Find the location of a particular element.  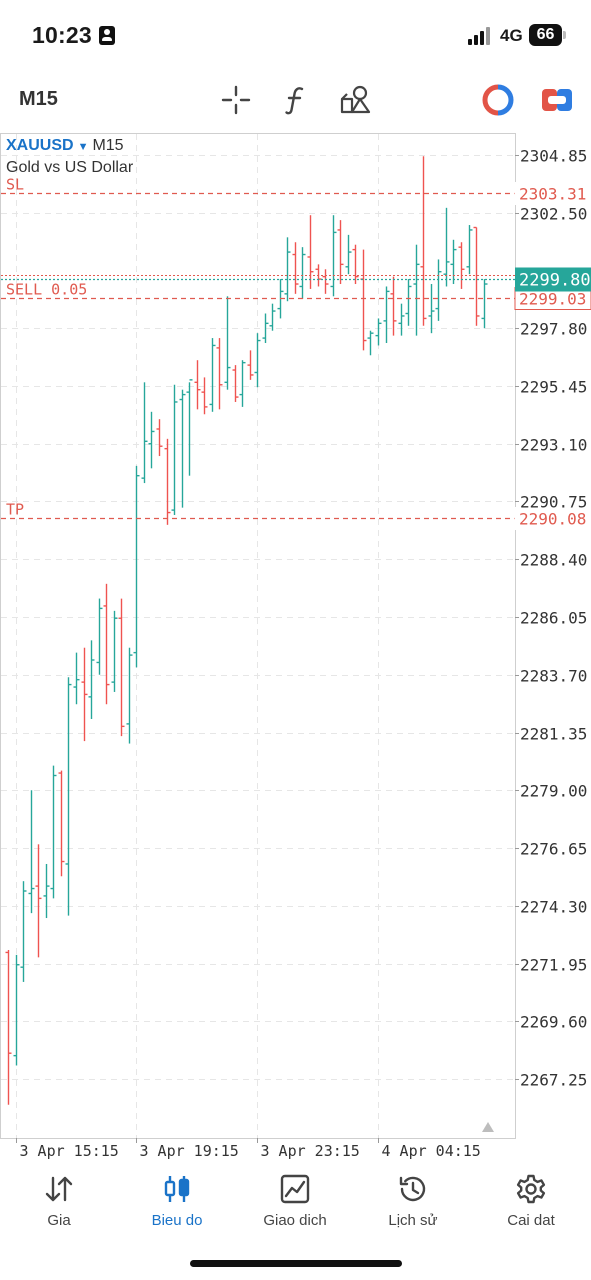

home-indicator is located at coordinates (296, 1263).